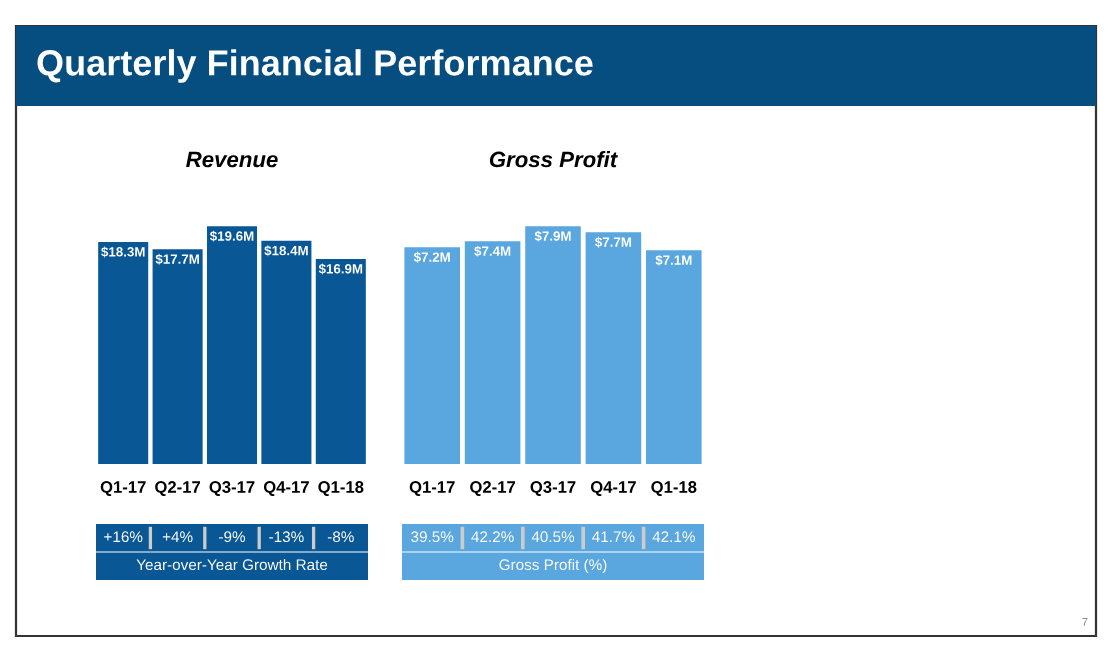  What do you see at coordinates (315, 66) in the screenshot?
I see `text: Quarterly Financial Performance` at bounding box center [315, 66].